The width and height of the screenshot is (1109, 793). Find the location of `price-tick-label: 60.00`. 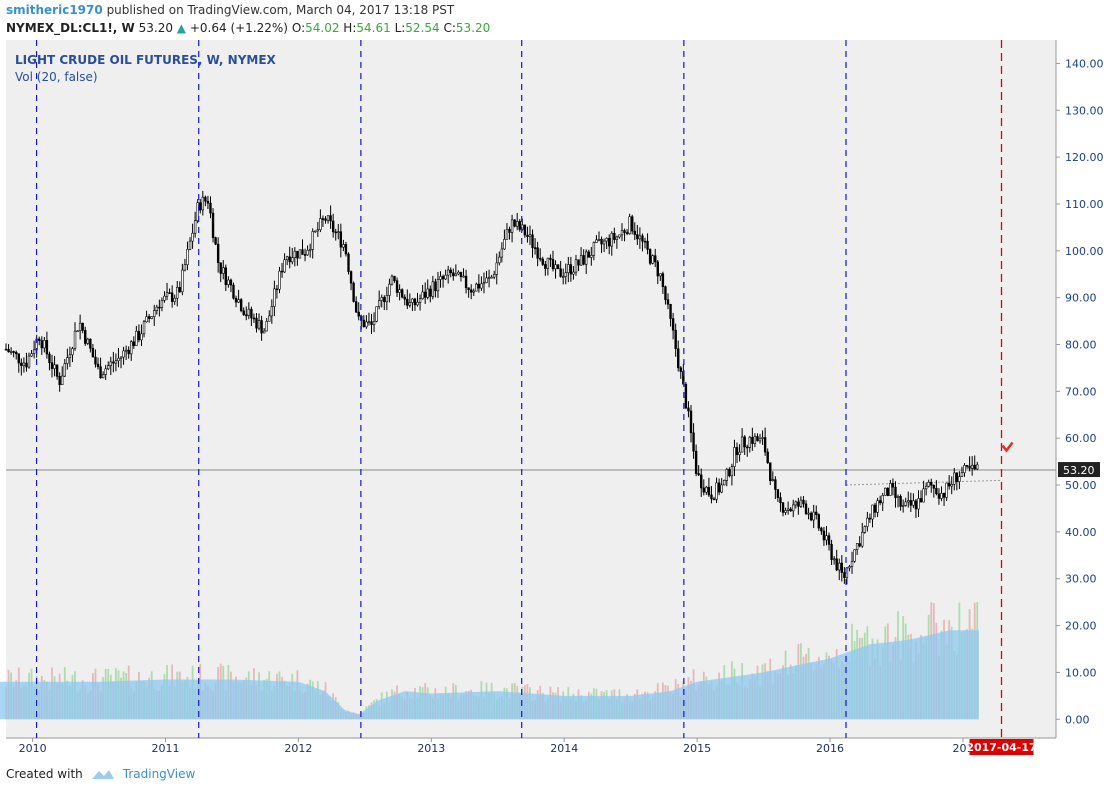

price-tick-label: 60.00 is located at coordinates (1081, 438).